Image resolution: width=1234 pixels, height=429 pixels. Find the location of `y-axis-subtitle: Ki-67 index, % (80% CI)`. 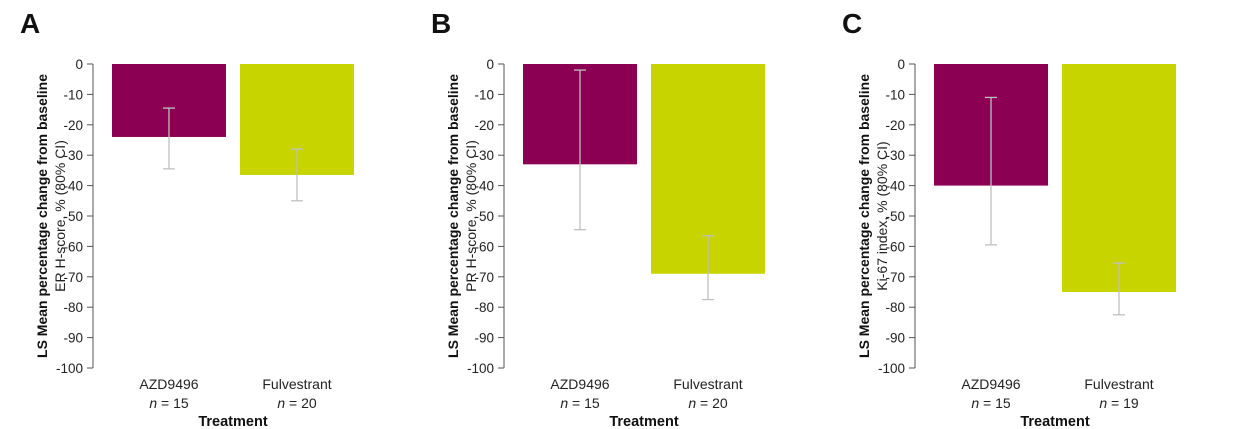

y-axis-subtitle: Ki-67 index, % (80% CI) is located at coordinates (882, 215).